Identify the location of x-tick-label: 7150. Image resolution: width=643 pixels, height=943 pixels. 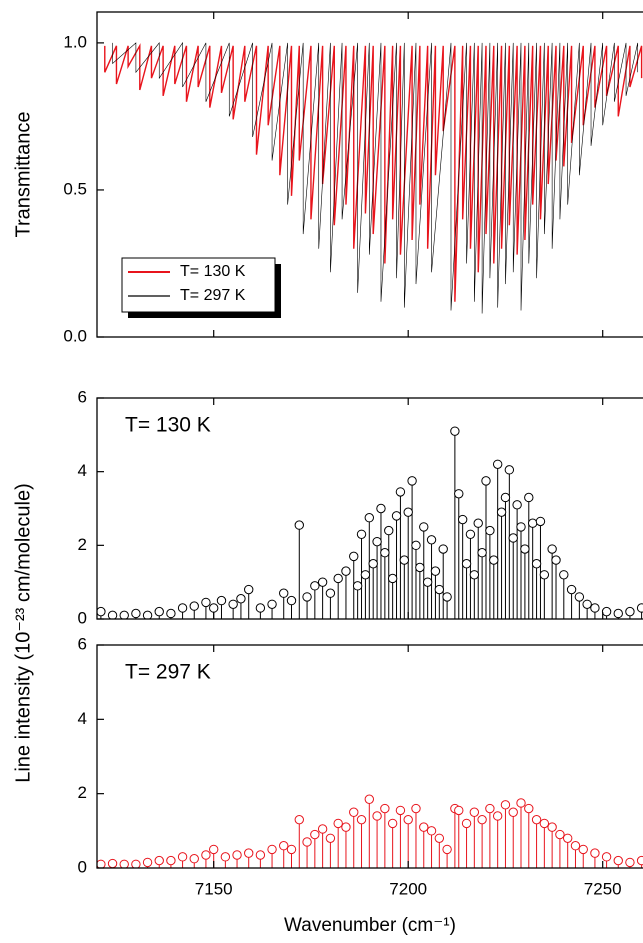
(214, 888).